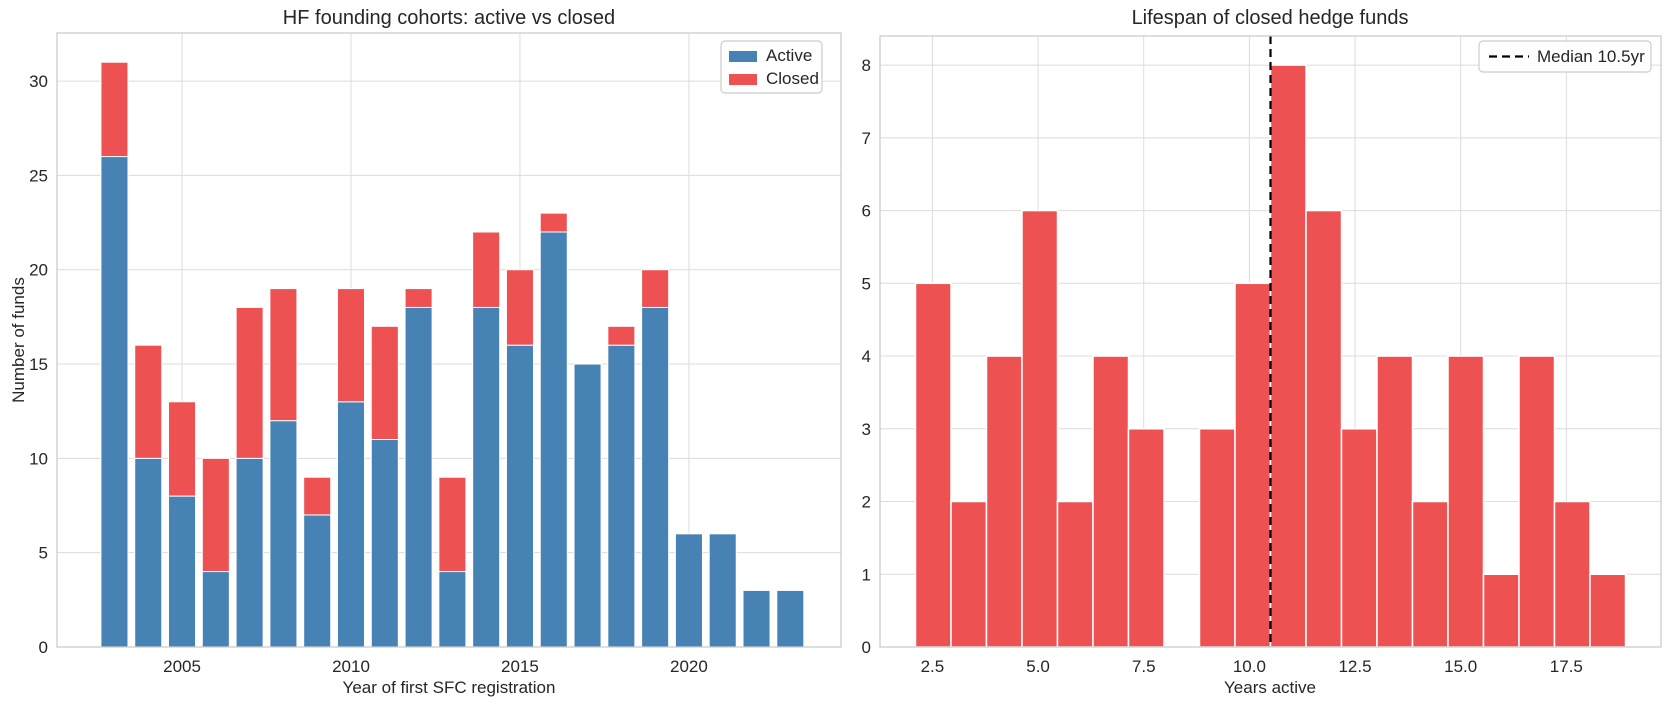 The height and width of the screenshot is (712, 1668). I want to click on x-tick-label: 12.5, so click(1354, 666).